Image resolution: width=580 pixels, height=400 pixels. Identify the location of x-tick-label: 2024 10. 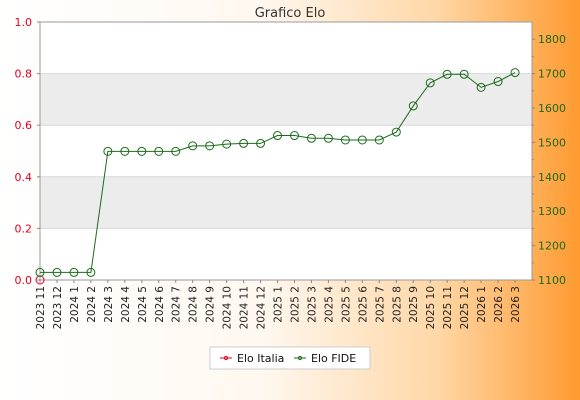
(228, 307).